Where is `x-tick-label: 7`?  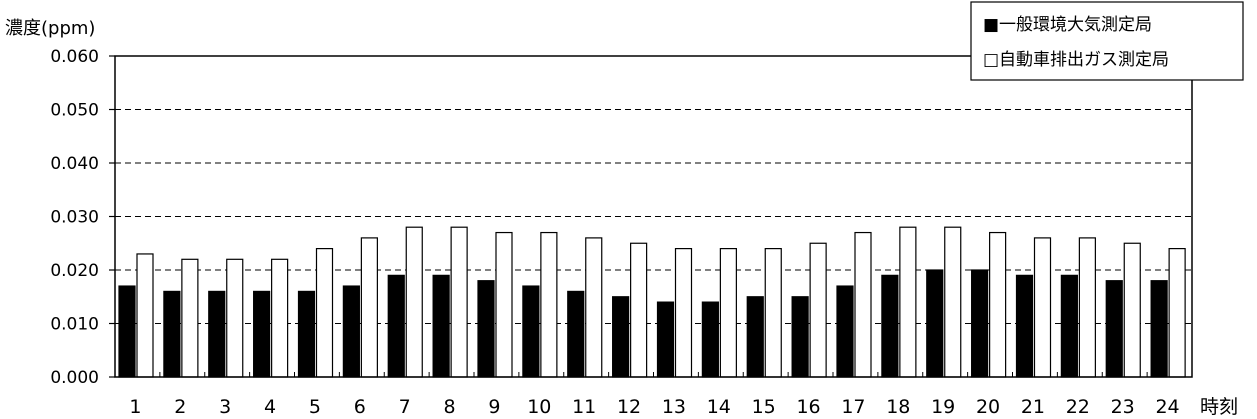 x-tick-label: 7 is located at coordinates (405, 407).